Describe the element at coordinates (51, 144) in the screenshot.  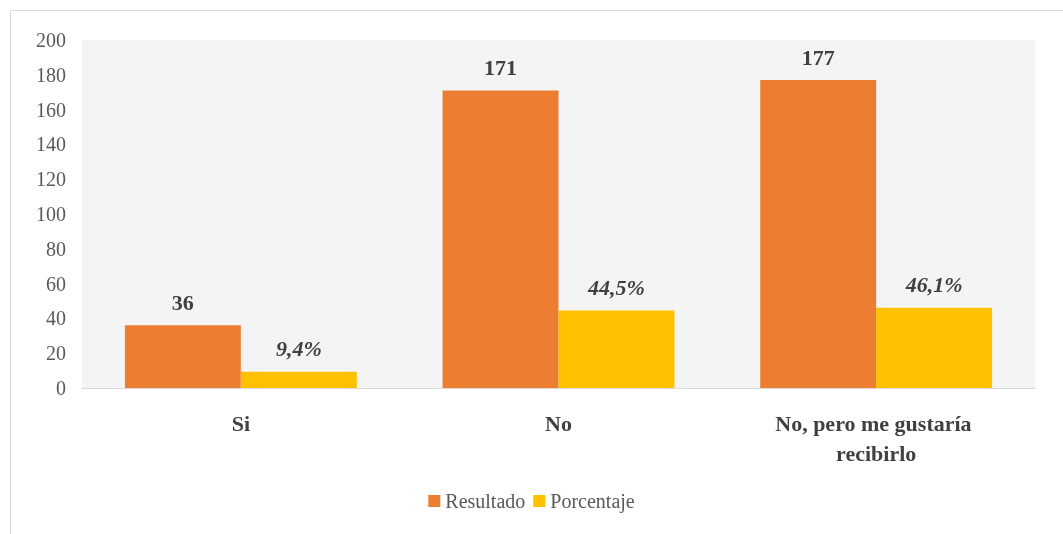
I see `y-tick-label: 140` at that location.